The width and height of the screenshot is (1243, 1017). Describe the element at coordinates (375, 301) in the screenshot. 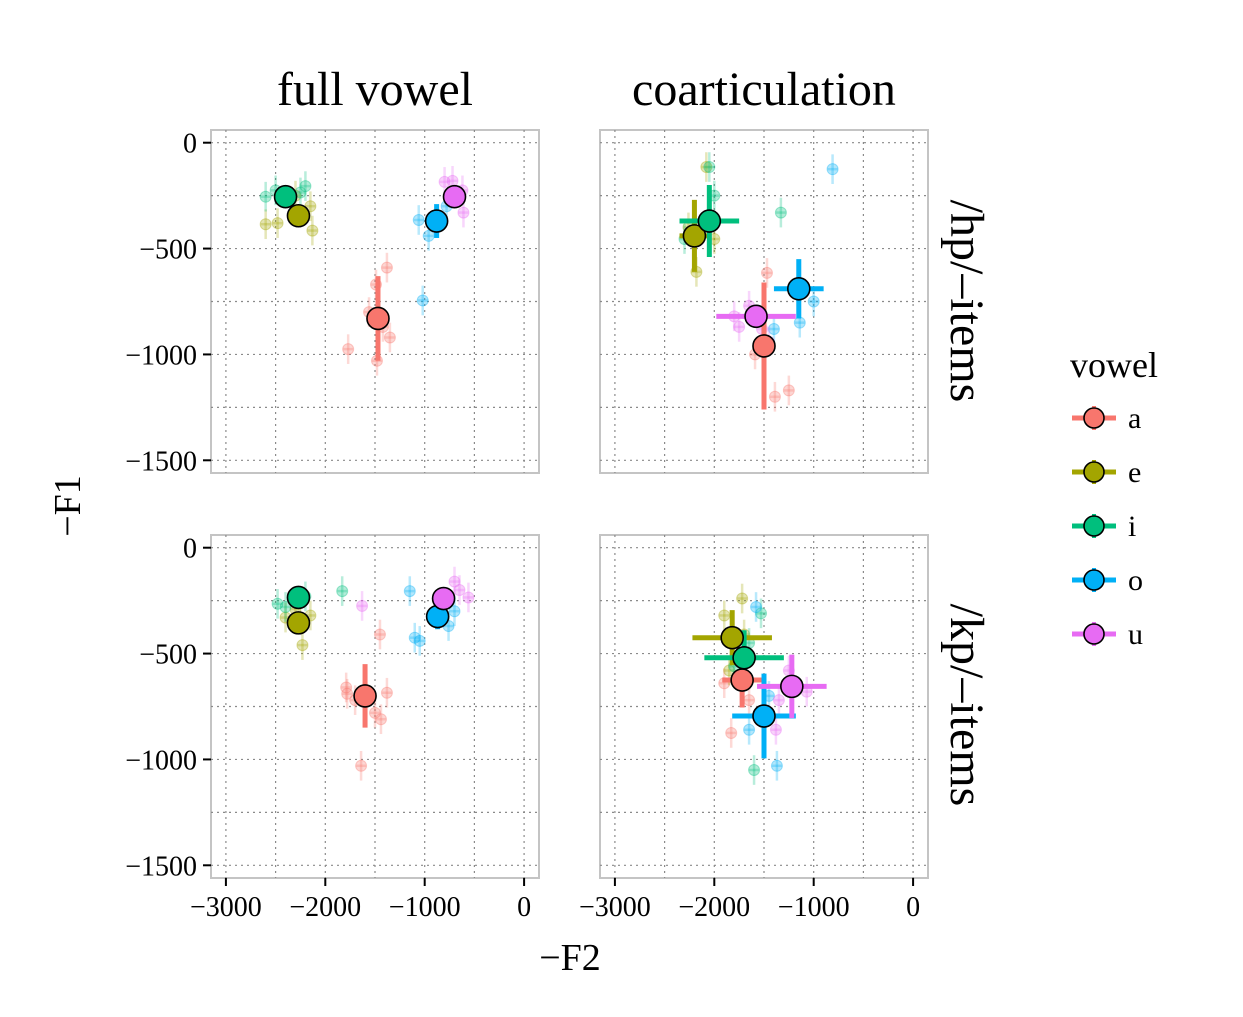

I see `panel-full-vowel-hp` at that location.